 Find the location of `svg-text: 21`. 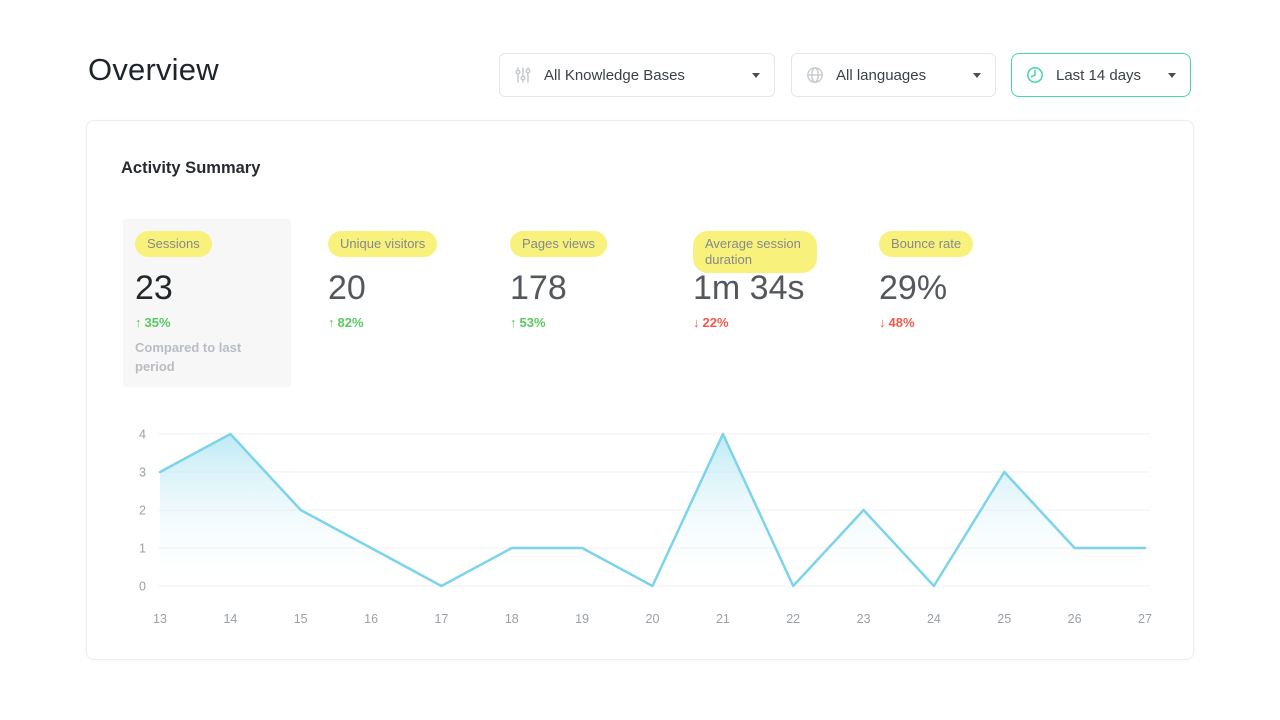

svg-text: 21 is located at coordinates (723, 619).